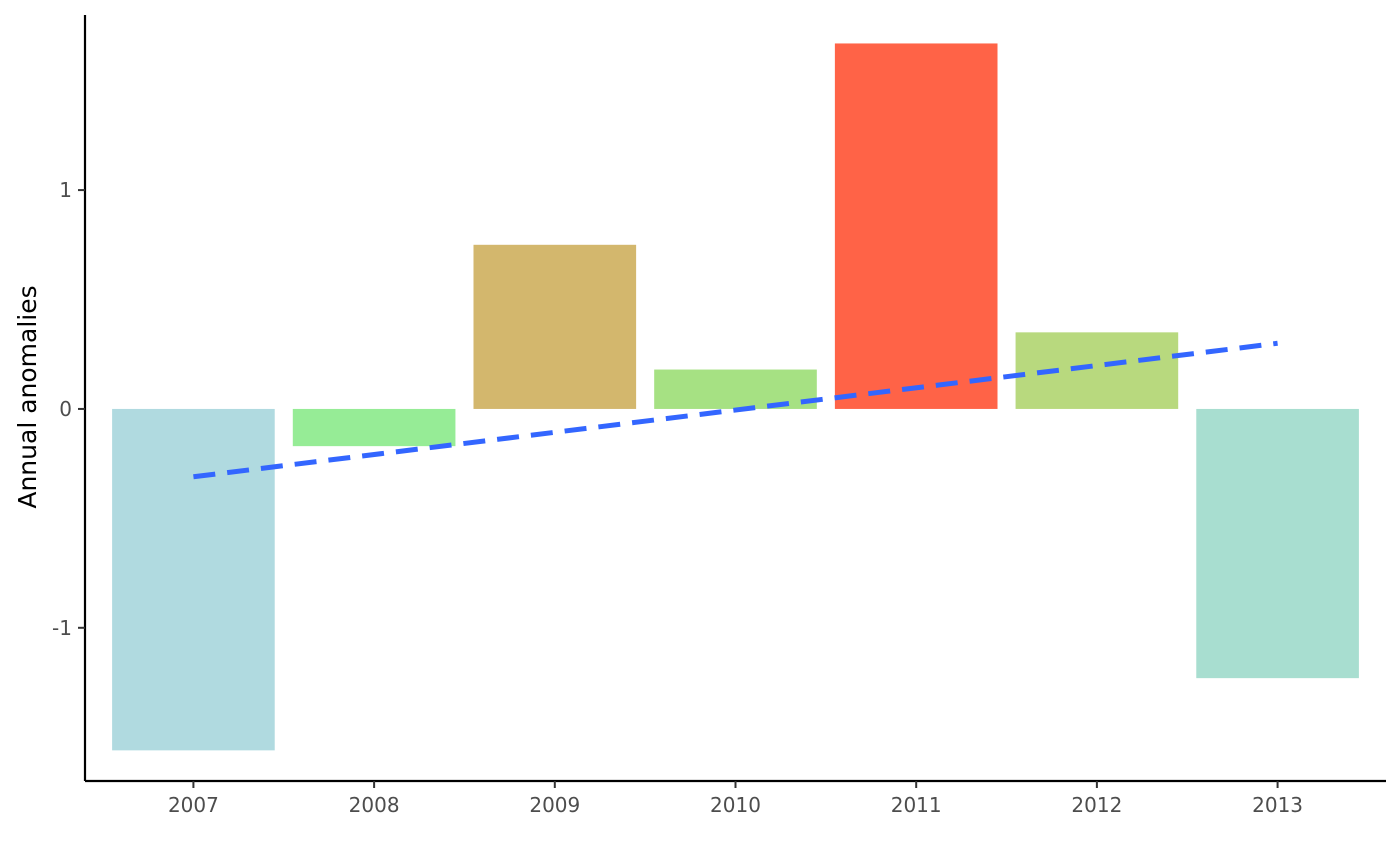 This screenshot has width=1400, height=866. What do you see at coordinates (374, 427) in the screenshot?
I see `bar-2008` at bounding box center [374, 427].